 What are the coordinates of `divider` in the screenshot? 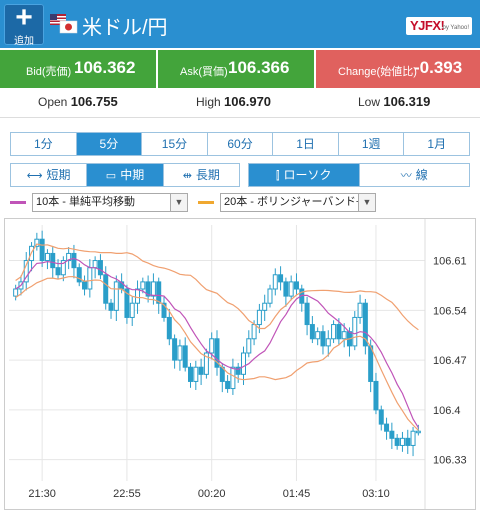 It's located at (240, 117).